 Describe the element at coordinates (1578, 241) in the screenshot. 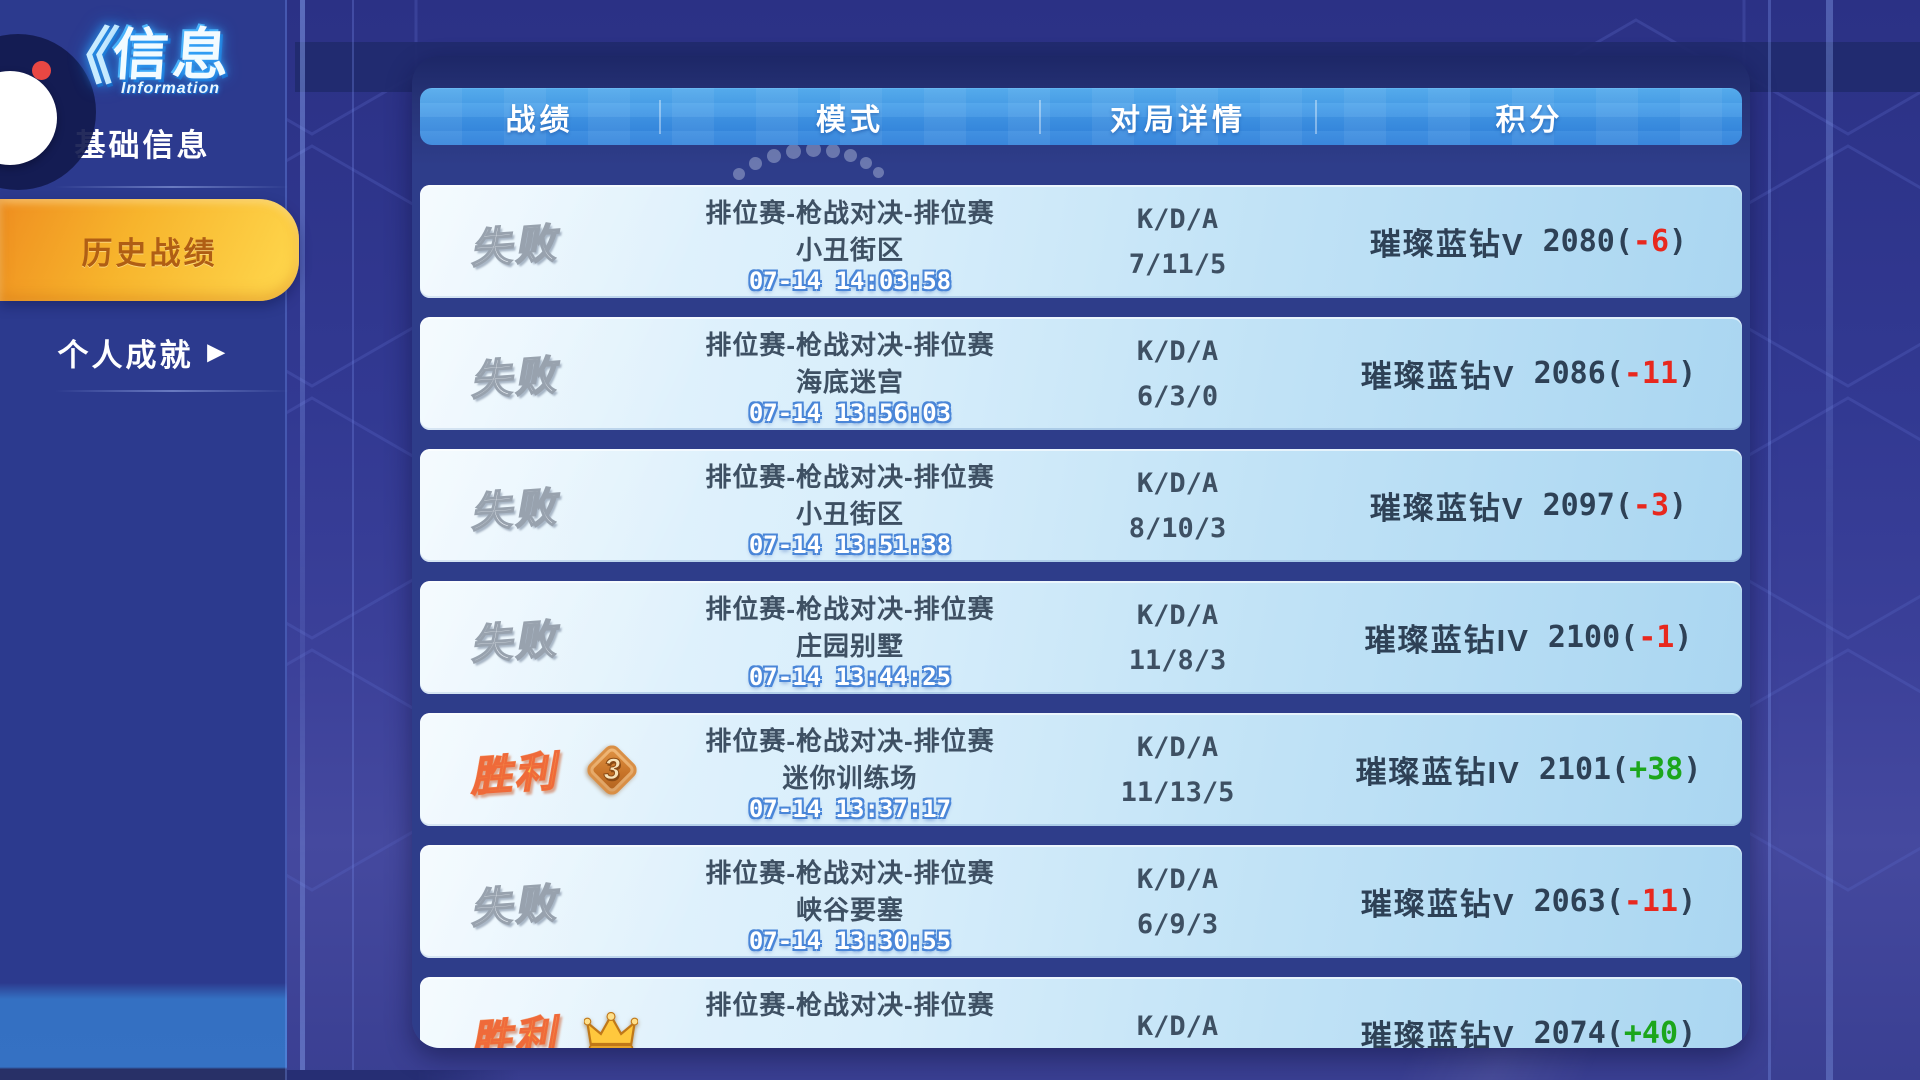

I see `score-value: 2080` at that location.